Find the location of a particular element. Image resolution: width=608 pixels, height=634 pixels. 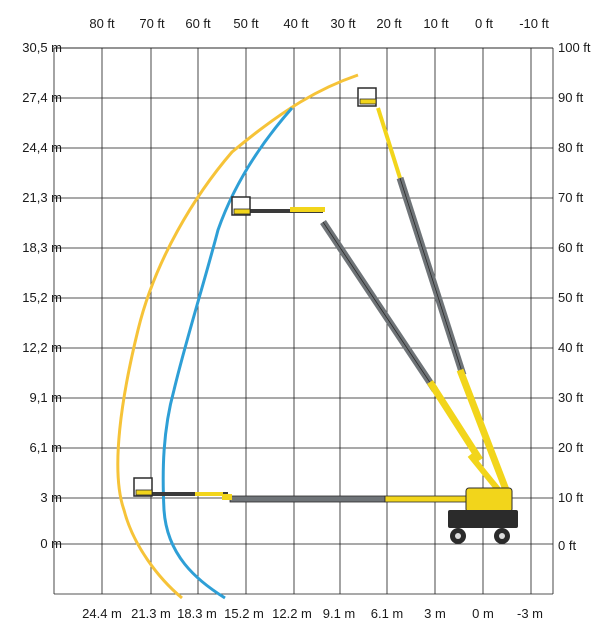

left-tick: 18,3 m is located at coordinates (42, 247).